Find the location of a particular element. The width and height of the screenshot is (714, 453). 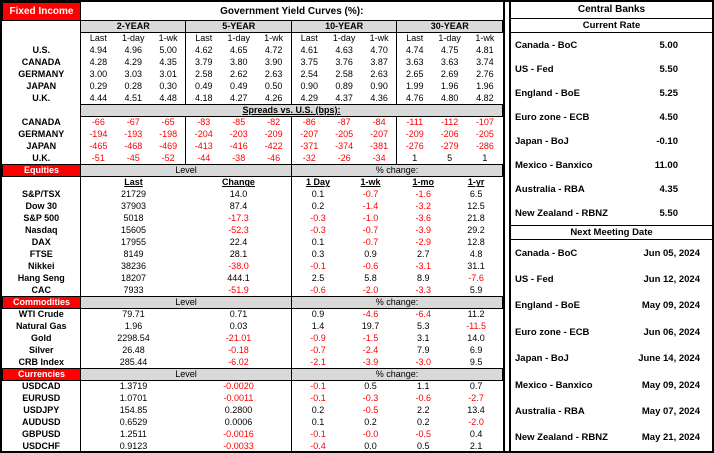

pct-change-header: % change: is located at coordinates (397, 170).